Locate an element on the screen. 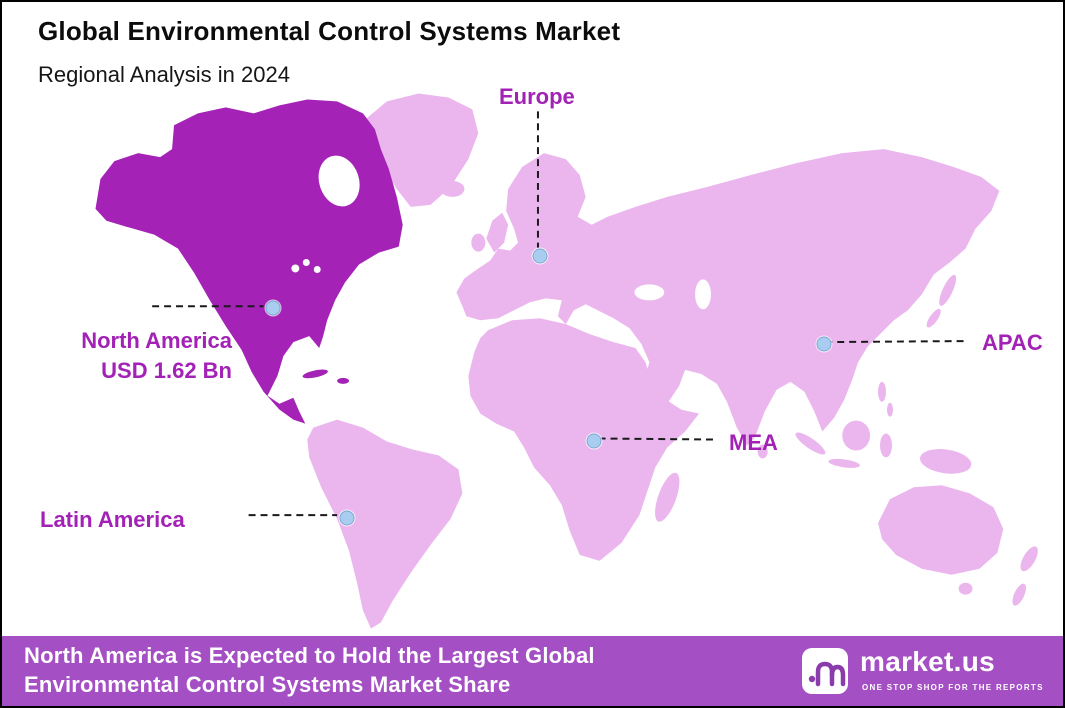 The width and height of the screenshot is (1065, 708). map-africa is located at coordinates (584, 439).